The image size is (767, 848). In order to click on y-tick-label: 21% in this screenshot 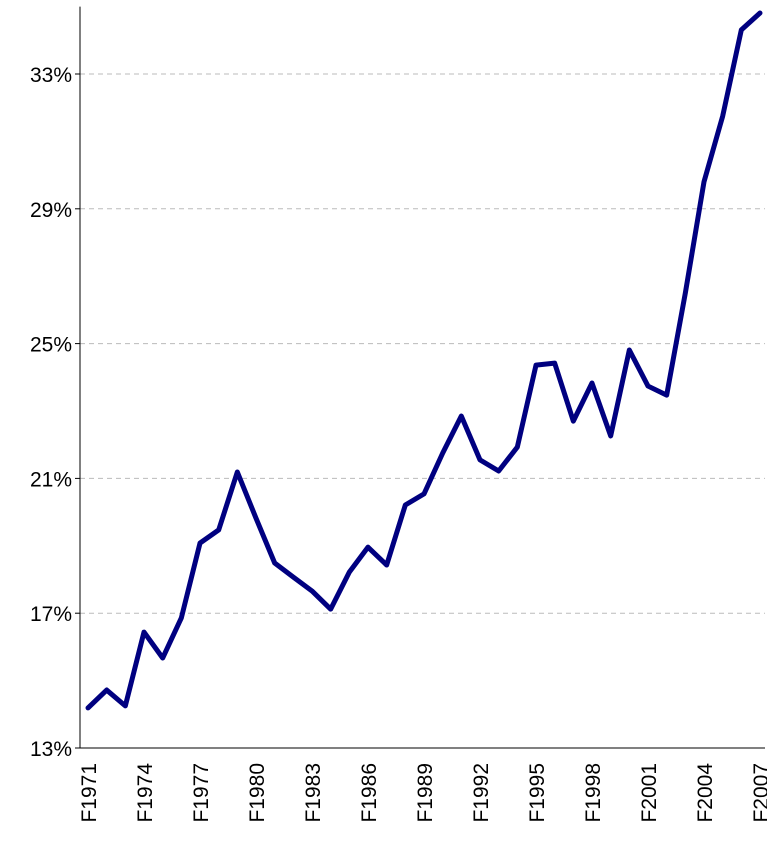, I will do `click(51, 479)`.